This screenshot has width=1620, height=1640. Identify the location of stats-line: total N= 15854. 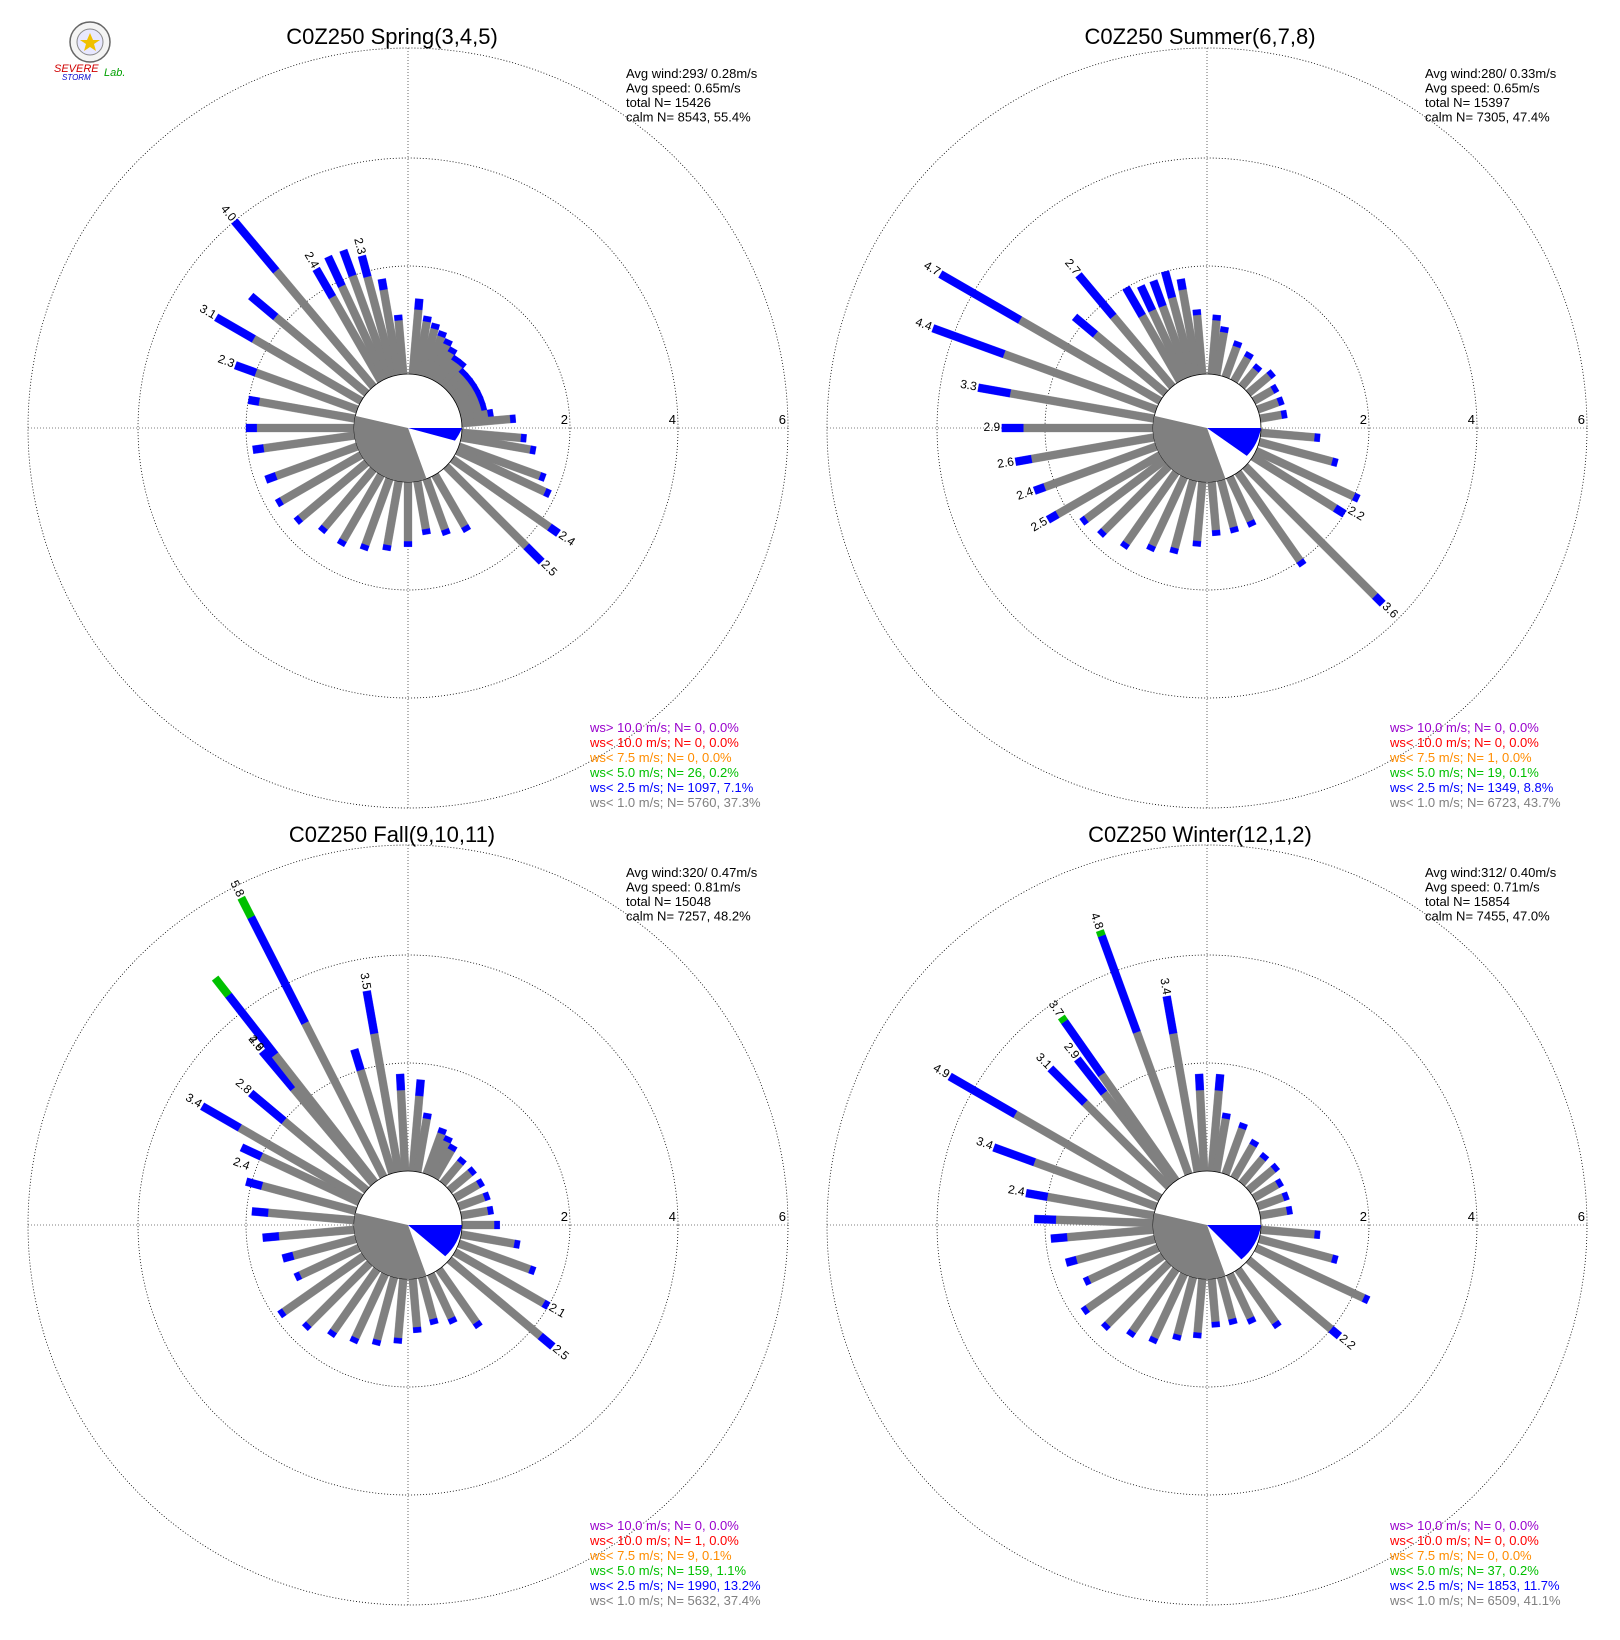
(1467, 901).